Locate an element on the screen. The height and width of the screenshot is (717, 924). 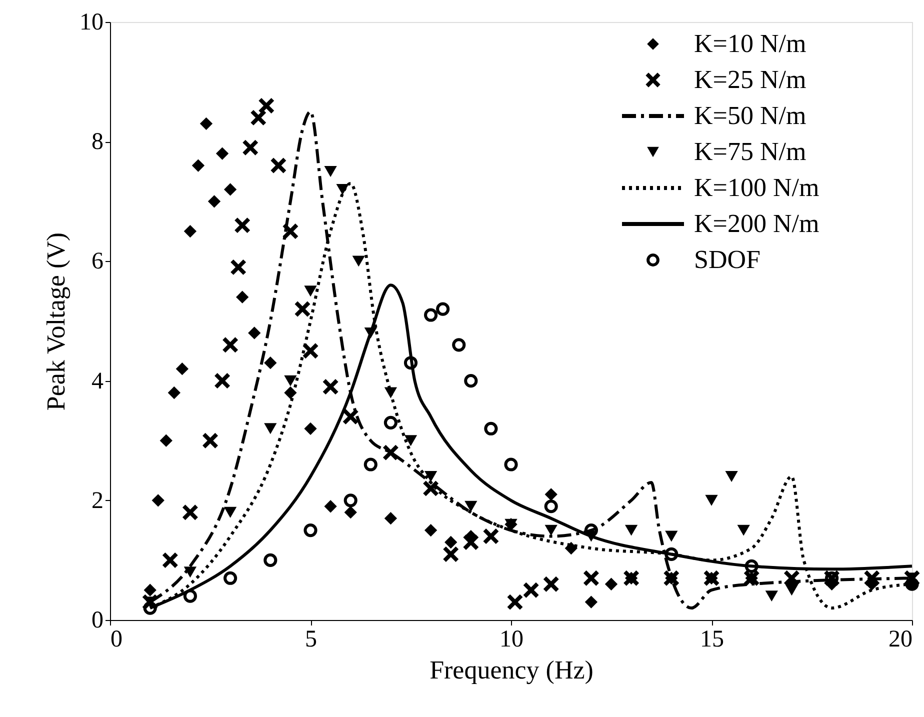
y-tick-label: 4 is located at coordinates (98, 381).